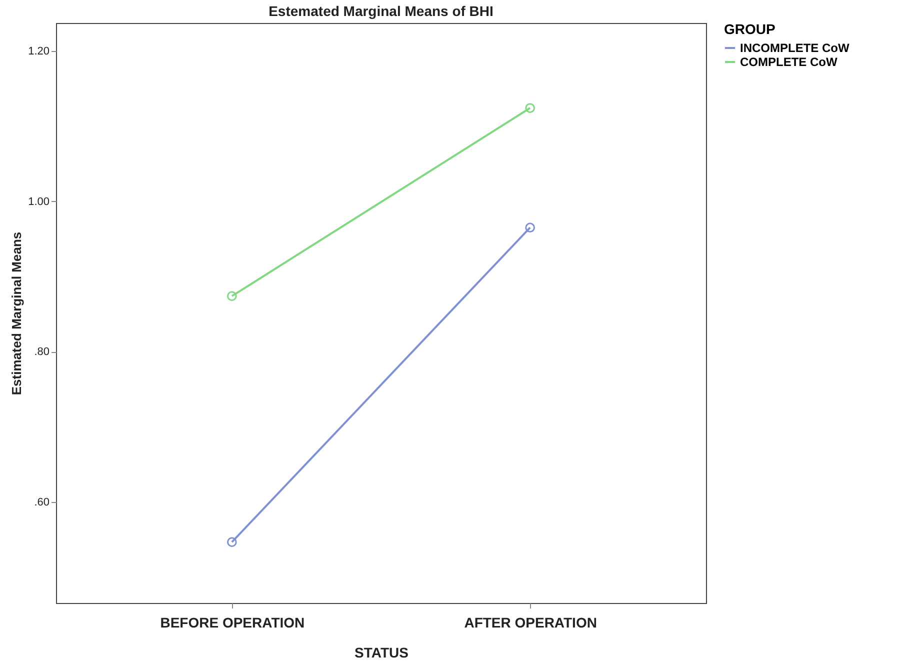 The image size is (900, 672). What do you see at coordinates (381, 11) in the screenshot?
I see `chart-title: Estemated Marginal Means of BHI` at bounding box center [381, 11].